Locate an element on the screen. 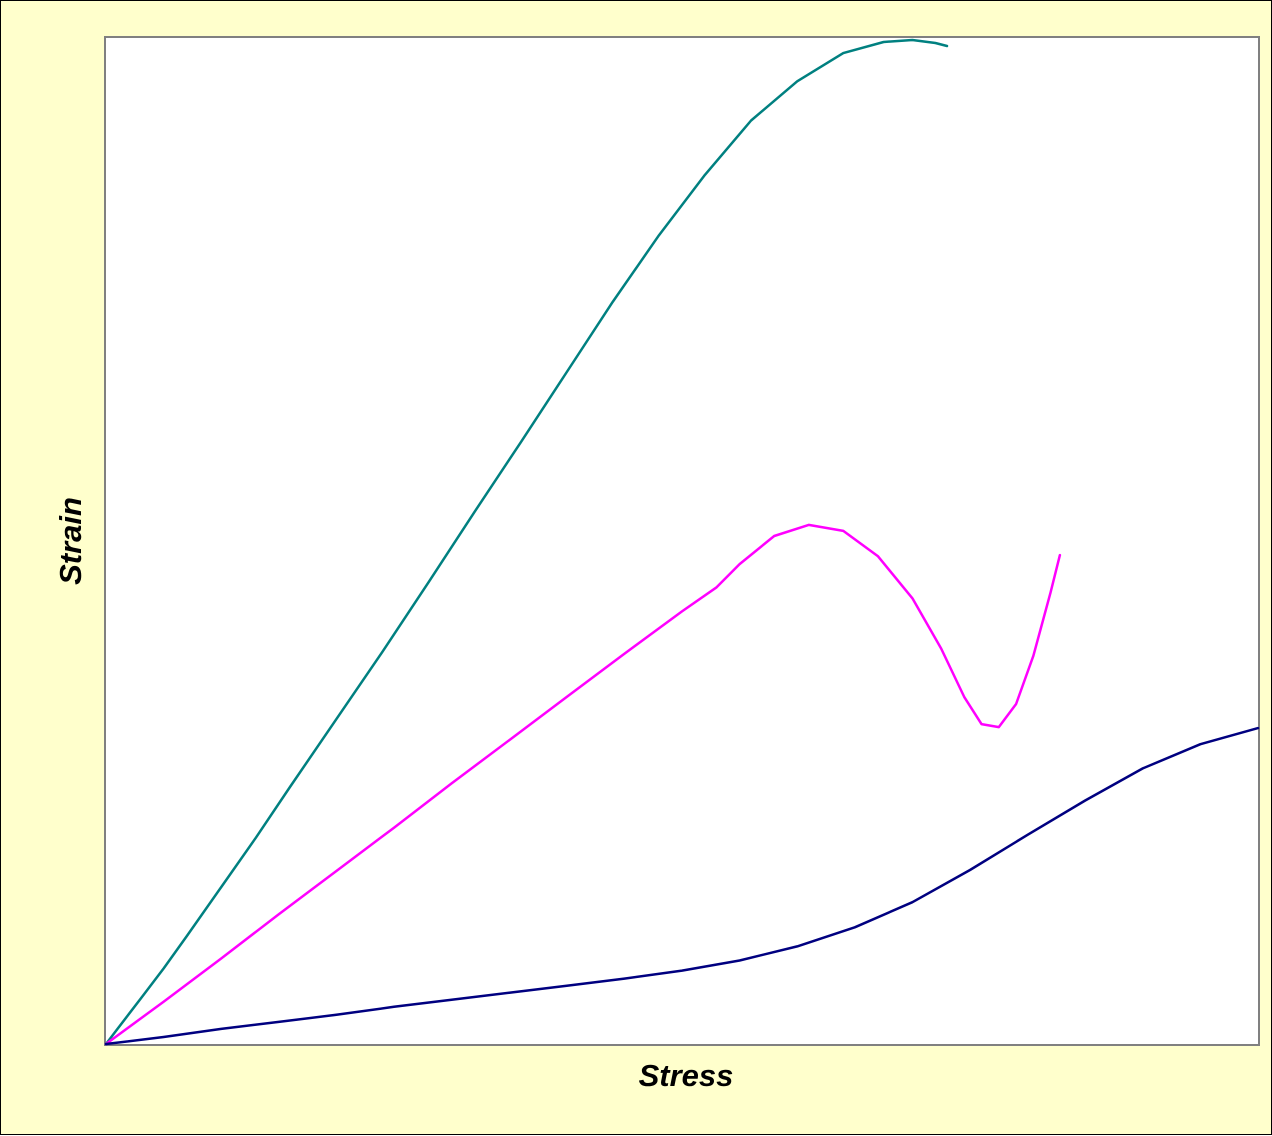  x-axis-title: Stress is located at coordinates (686, 1075).